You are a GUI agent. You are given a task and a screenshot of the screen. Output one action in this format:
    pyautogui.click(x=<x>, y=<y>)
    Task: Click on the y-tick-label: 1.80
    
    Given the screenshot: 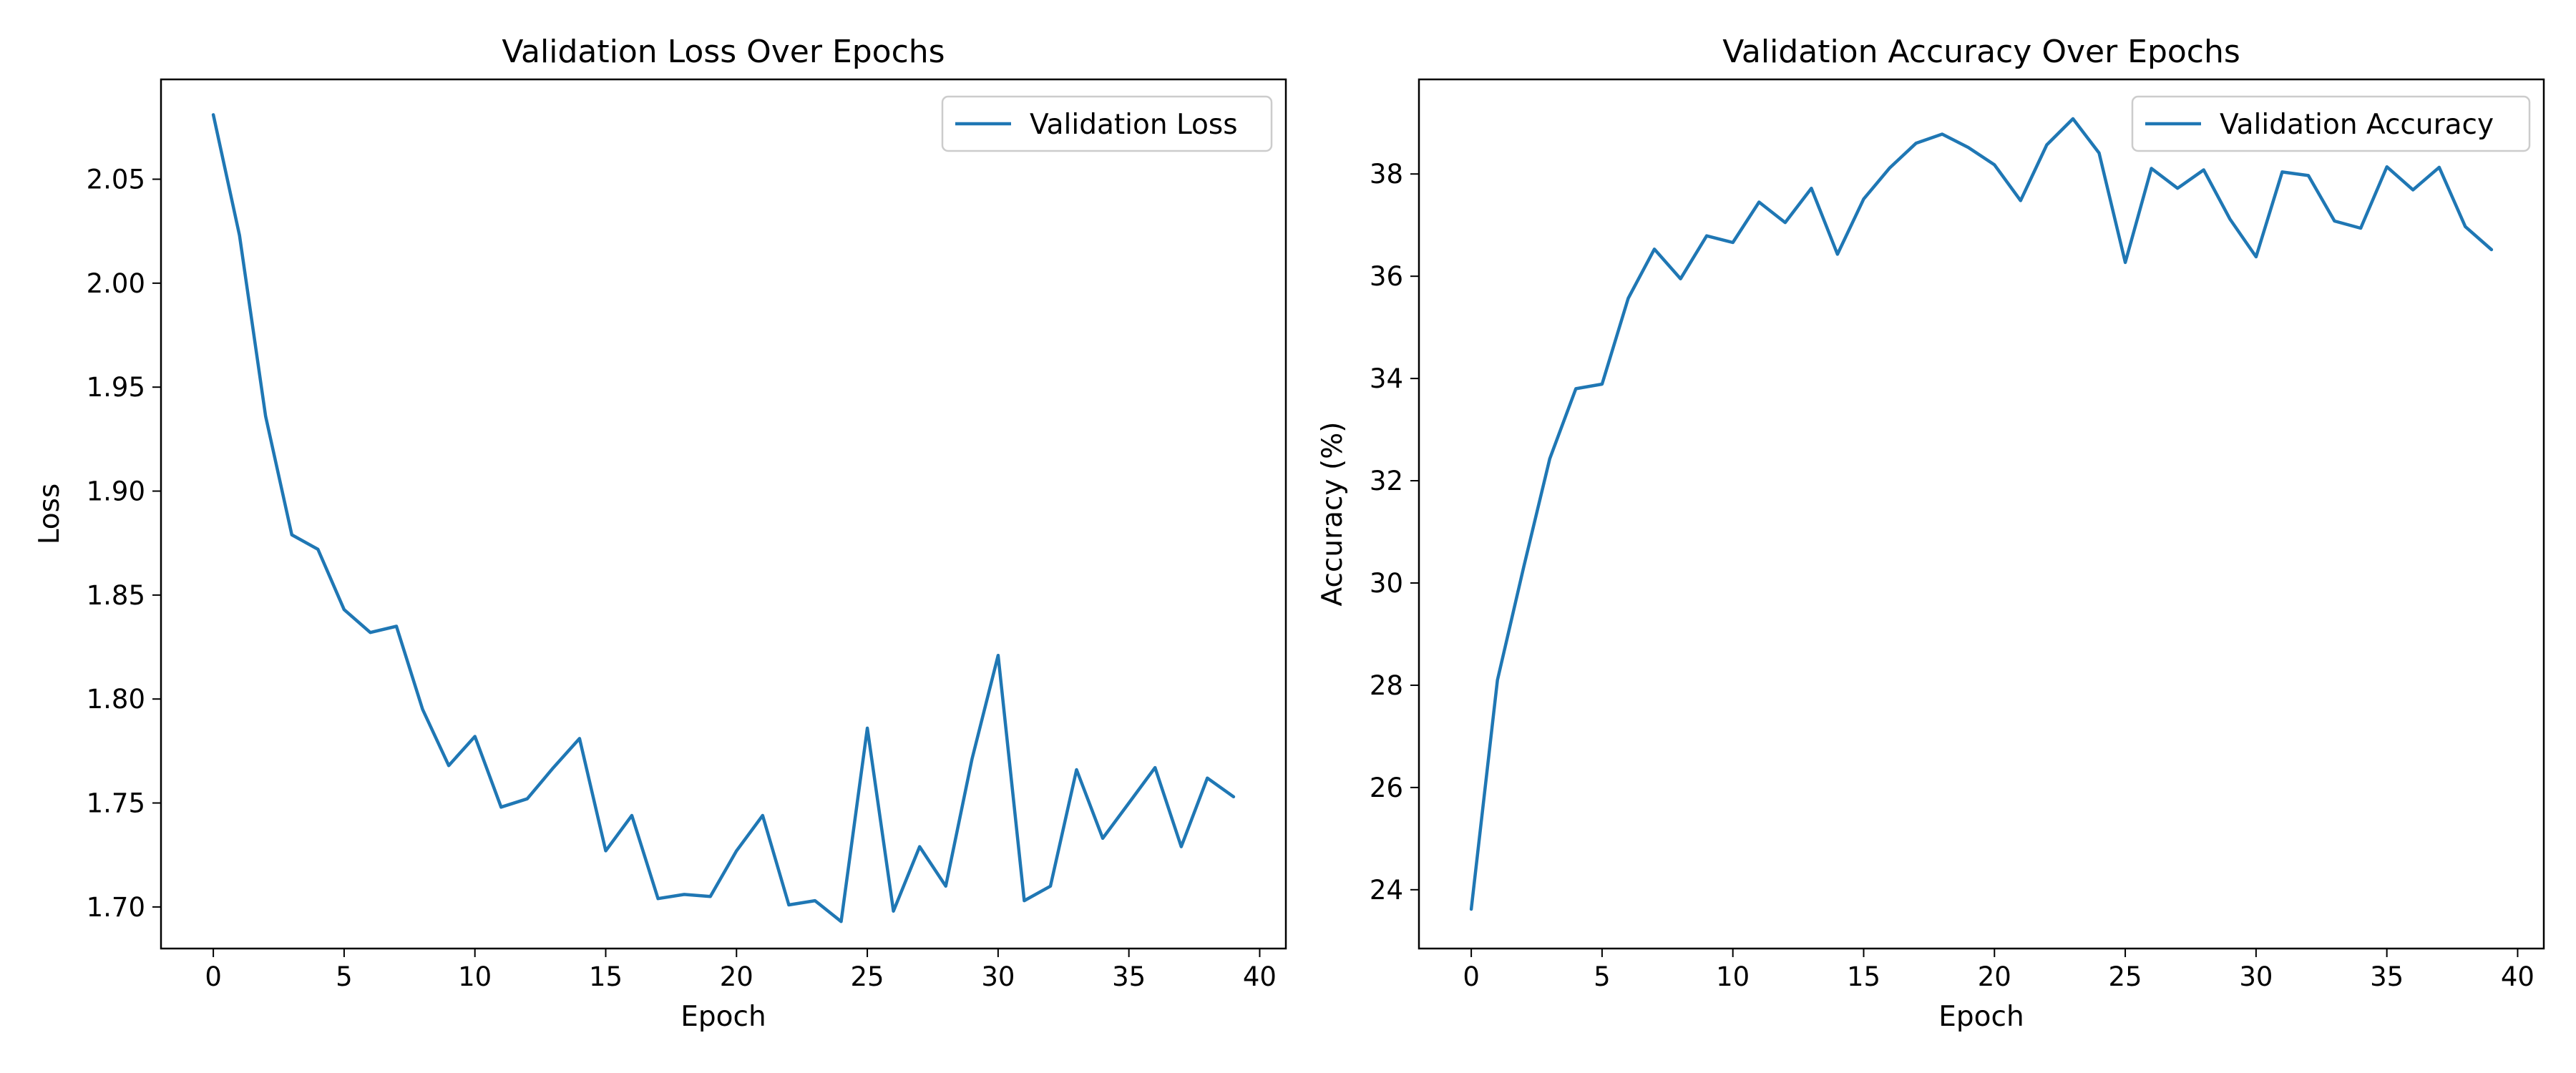 What is the action you would take?
    pyautogui.click(x=116, y=699)
    